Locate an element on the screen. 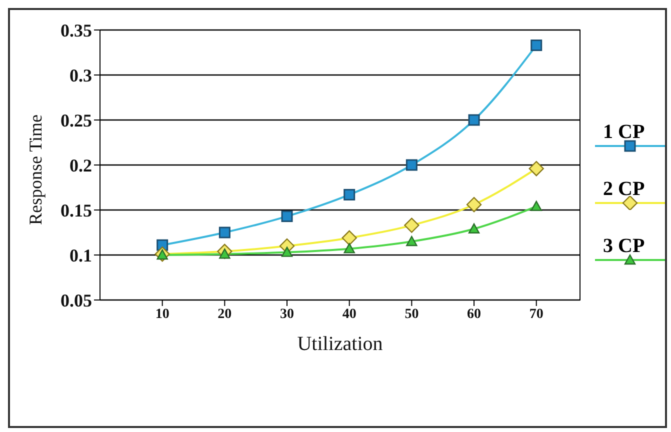  text: 3 CP is located at coordinates (624, 246).